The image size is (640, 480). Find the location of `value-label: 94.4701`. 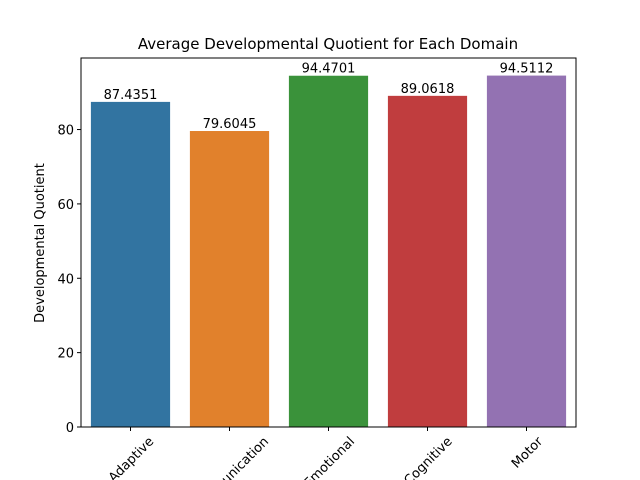

value-label: 94.4701 is located at coordinates (329, 69).